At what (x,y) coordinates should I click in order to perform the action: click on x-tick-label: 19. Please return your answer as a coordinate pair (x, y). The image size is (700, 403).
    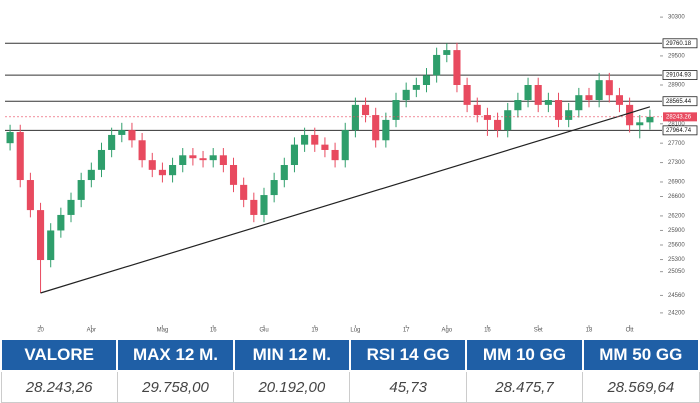
    Looking at the image, I should click on (314, 331).